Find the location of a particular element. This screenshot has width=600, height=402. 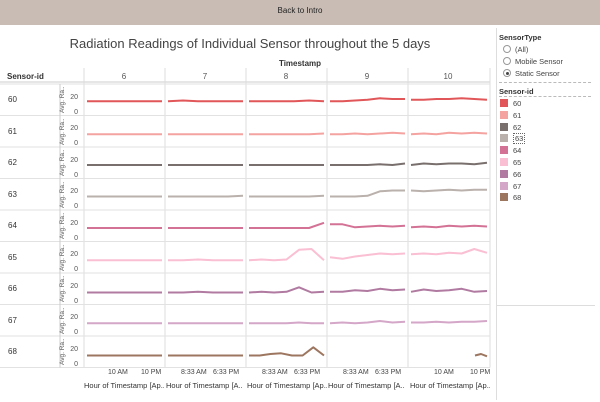

row-label-sensor-67: 67 is located at coordinates (12, 320).